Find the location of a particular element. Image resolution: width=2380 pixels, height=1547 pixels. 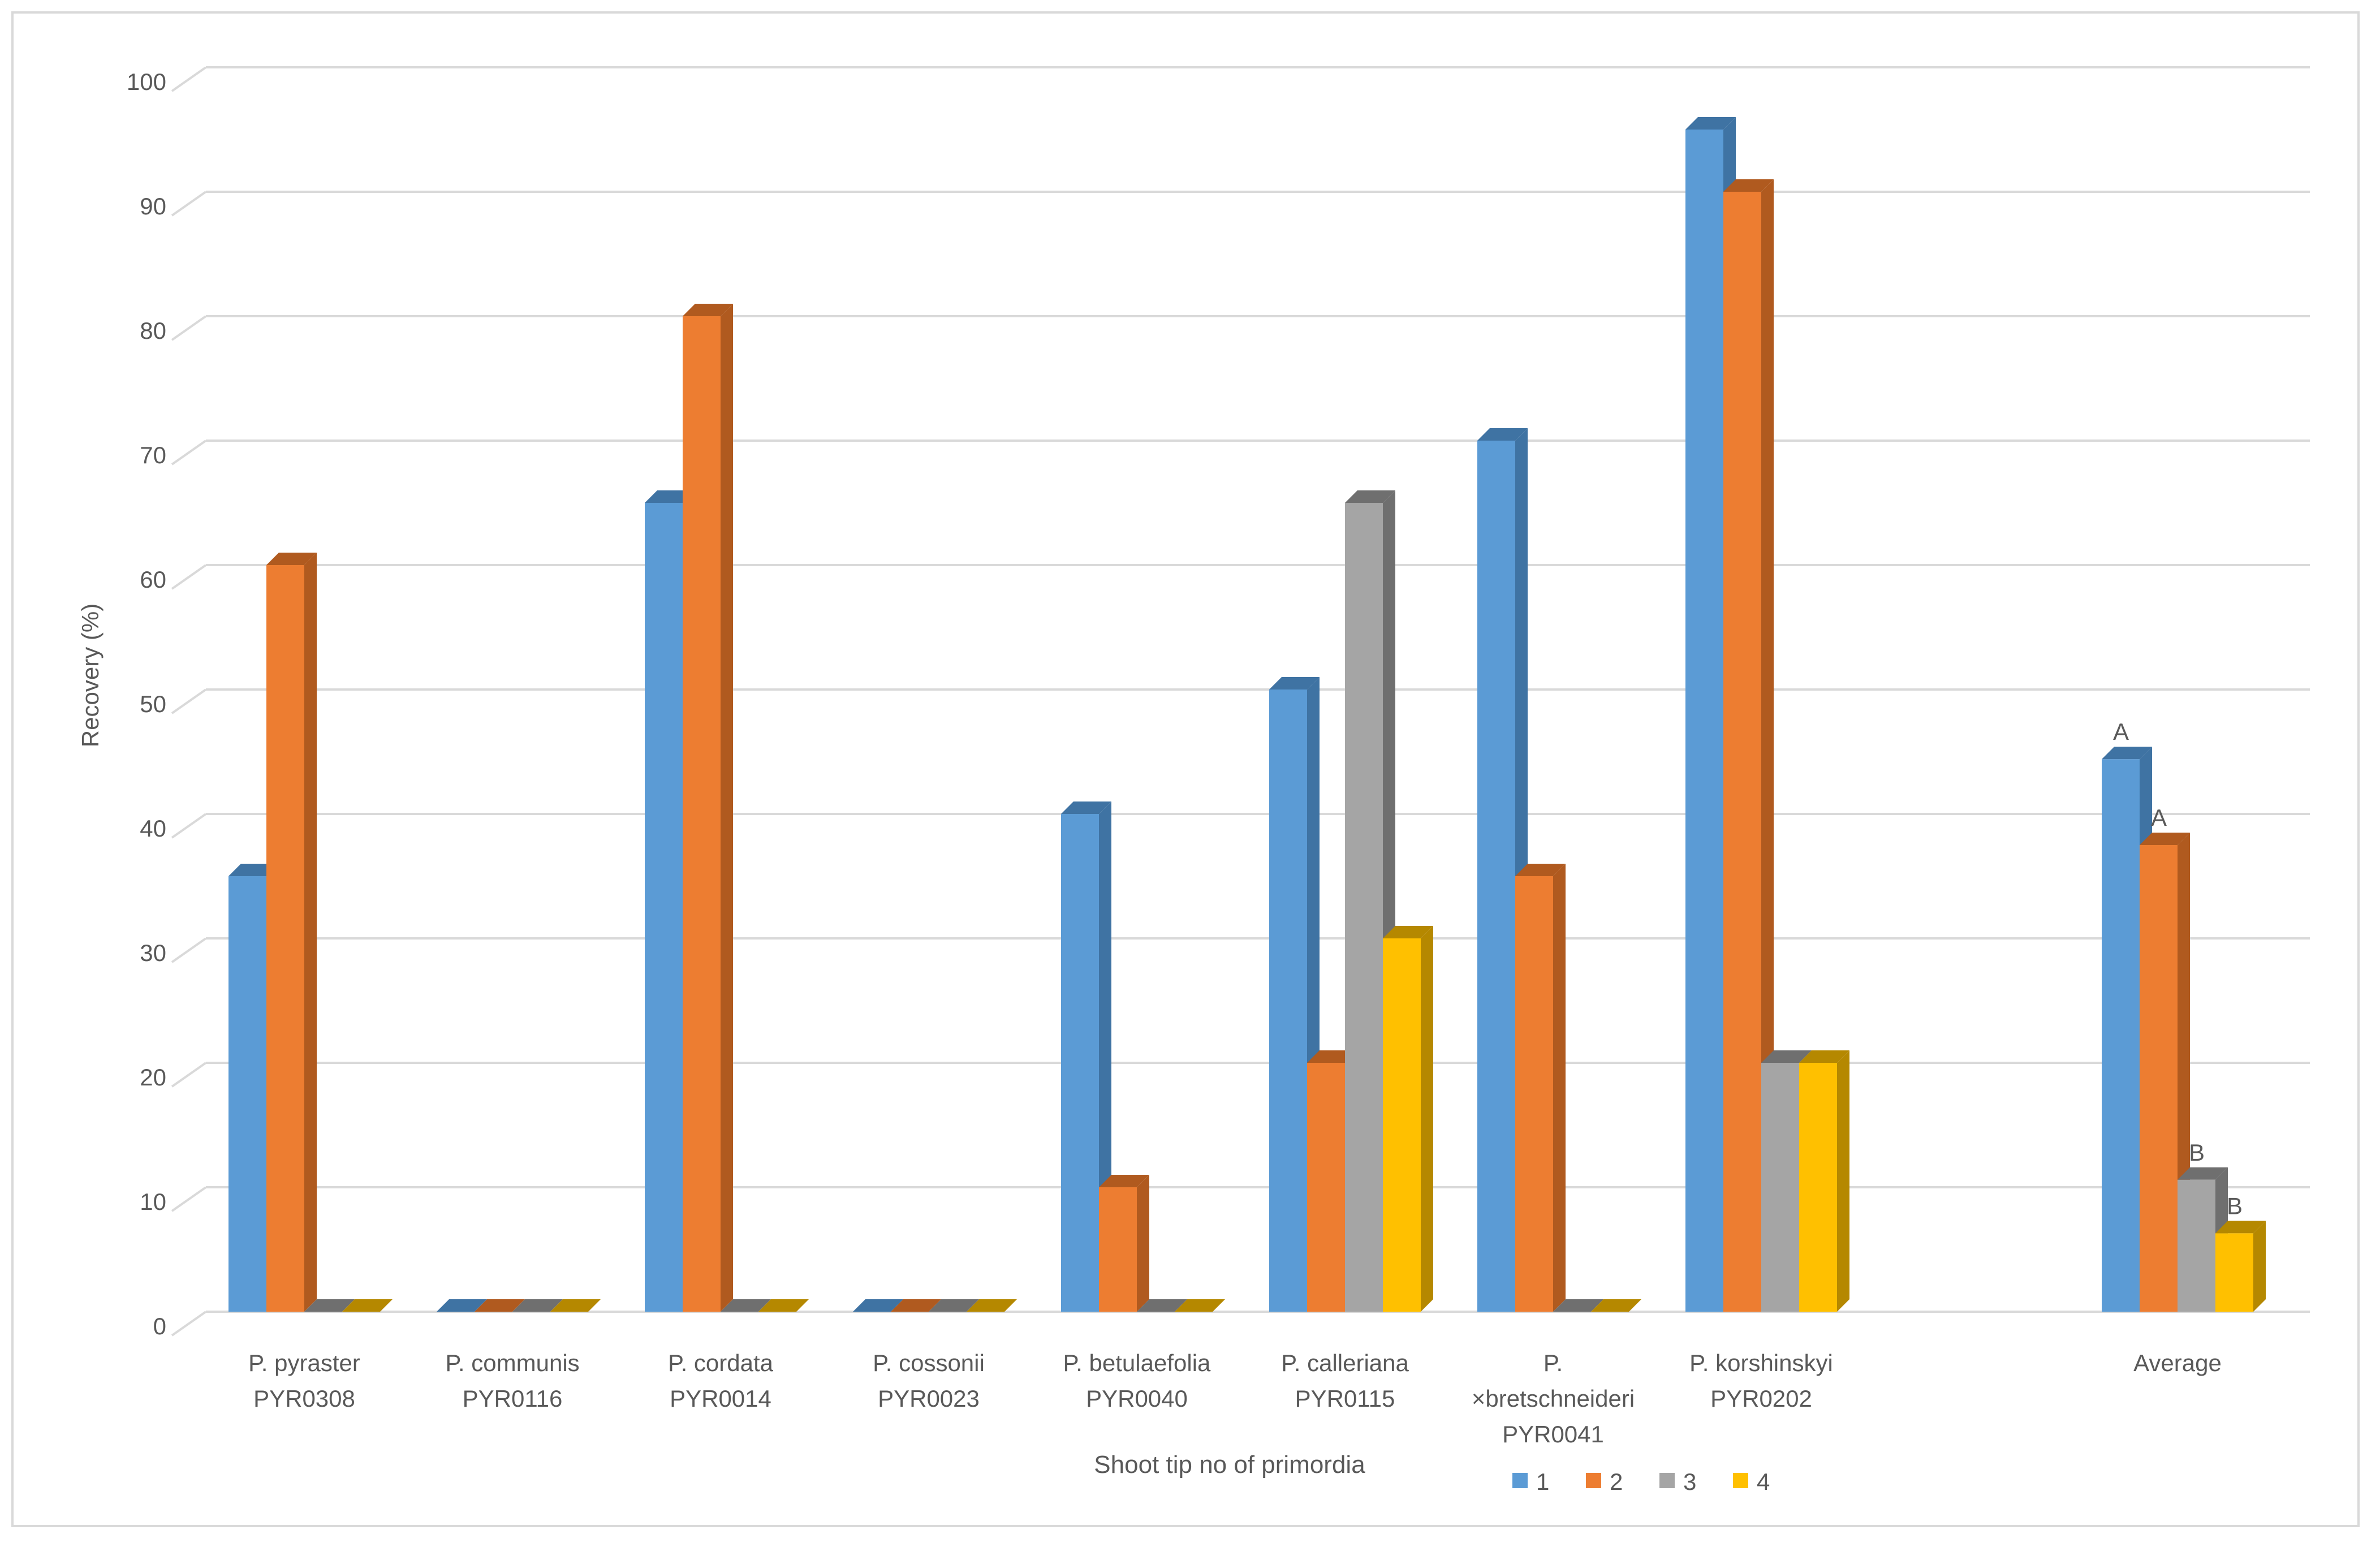

x-tick-label: P. cossonii PYR0023 is located at coordinates (929, 1381).